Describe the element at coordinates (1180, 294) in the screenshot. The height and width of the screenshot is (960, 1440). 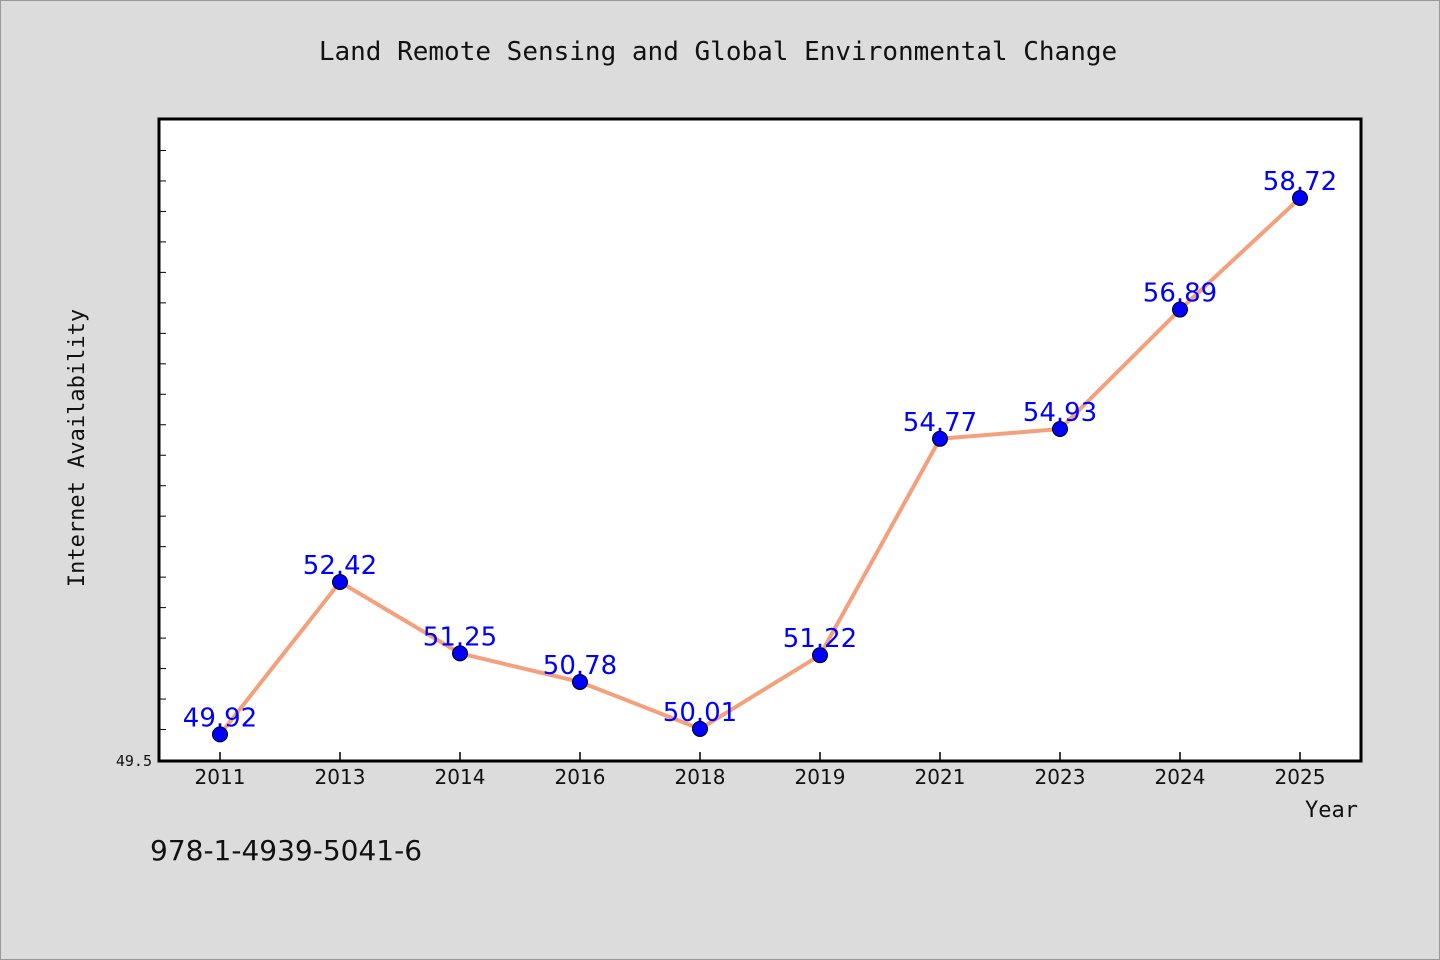
I see `data-label: 56.89` at that location.